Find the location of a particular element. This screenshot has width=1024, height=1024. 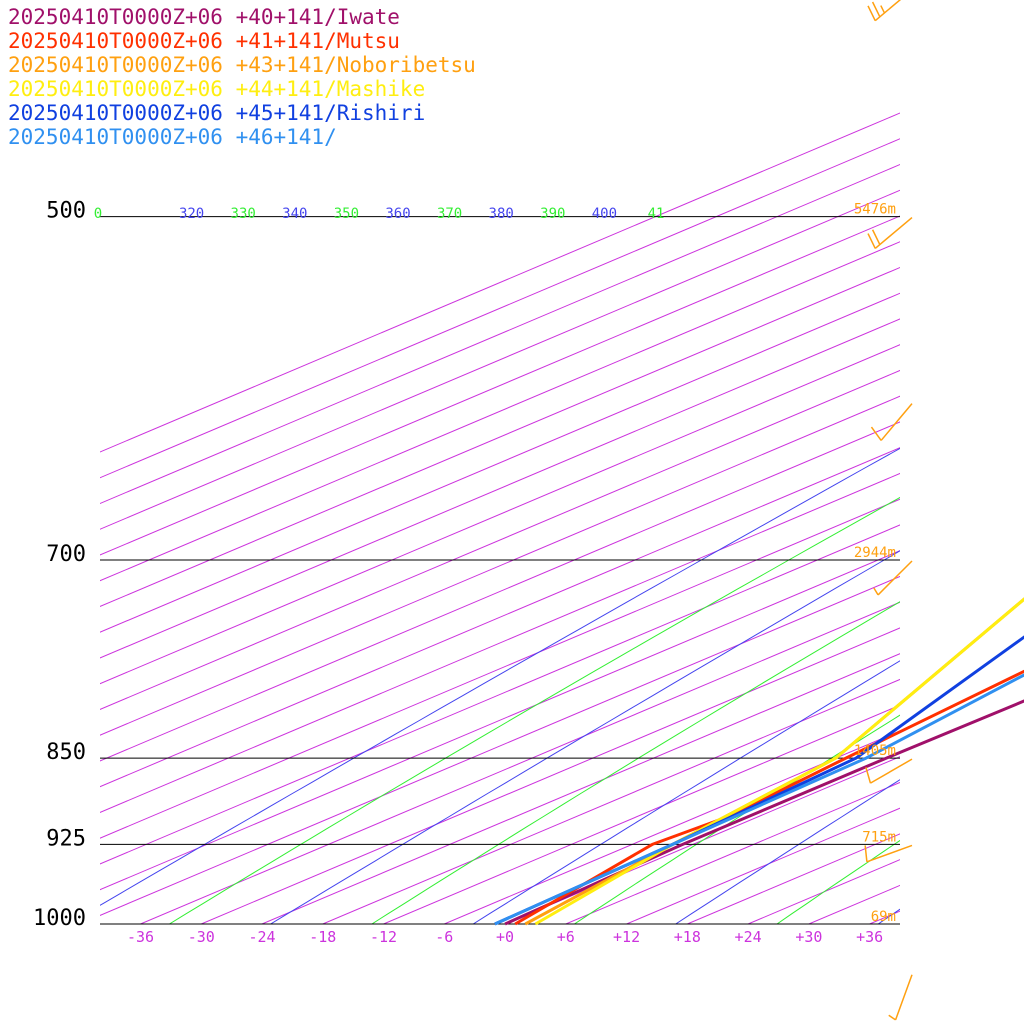

legend-entry: 20250410T0000Z+06 +43+141/Noboribetsu is located at coordinates (242, 65).